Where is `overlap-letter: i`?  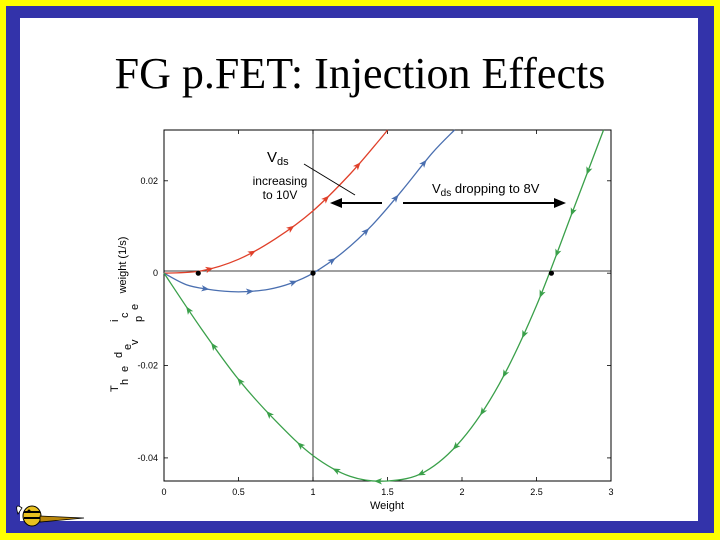 overlap-letter: i is located at coordinates (115, 321).